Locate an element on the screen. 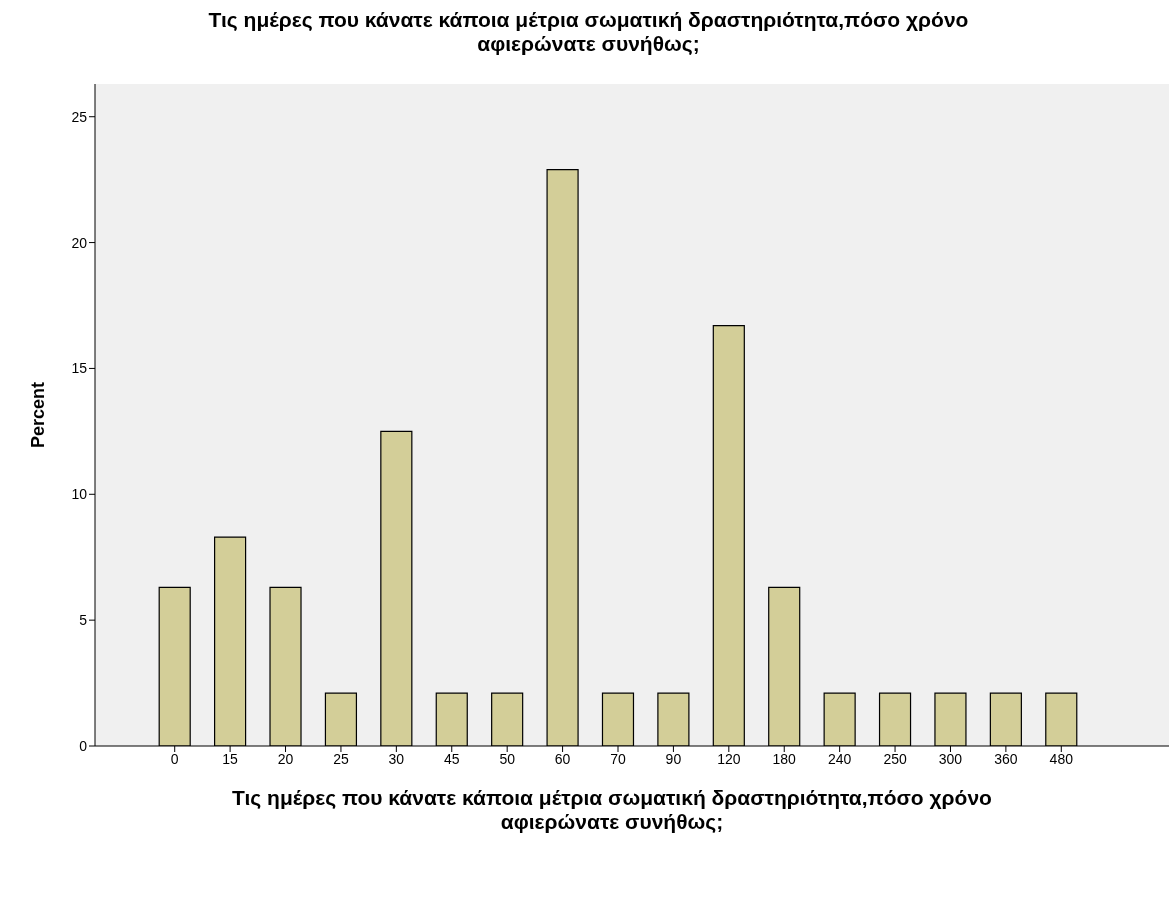 The image size is (1169, 923). y-tick-label: 0 is located at coordinates (83, 745).